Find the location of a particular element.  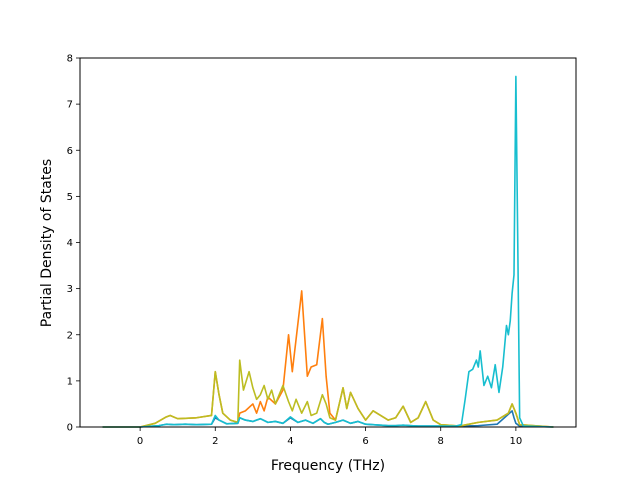

y-tick-label: 1 is located at coordinates (70, 381).